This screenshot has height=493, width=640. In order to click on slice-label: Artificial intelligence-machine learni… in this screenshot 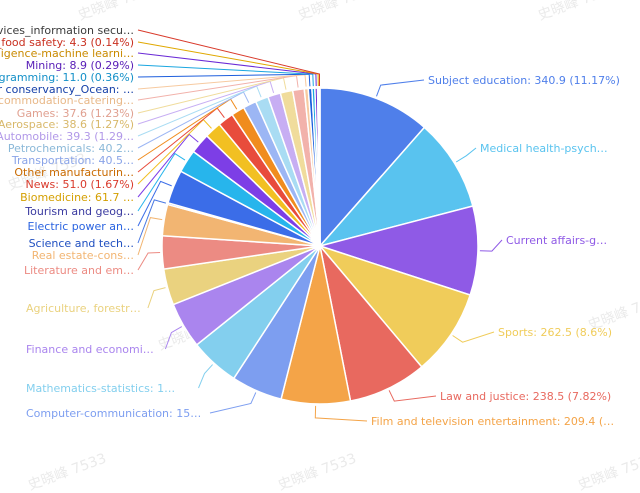, I will do `click(67, 53)`.